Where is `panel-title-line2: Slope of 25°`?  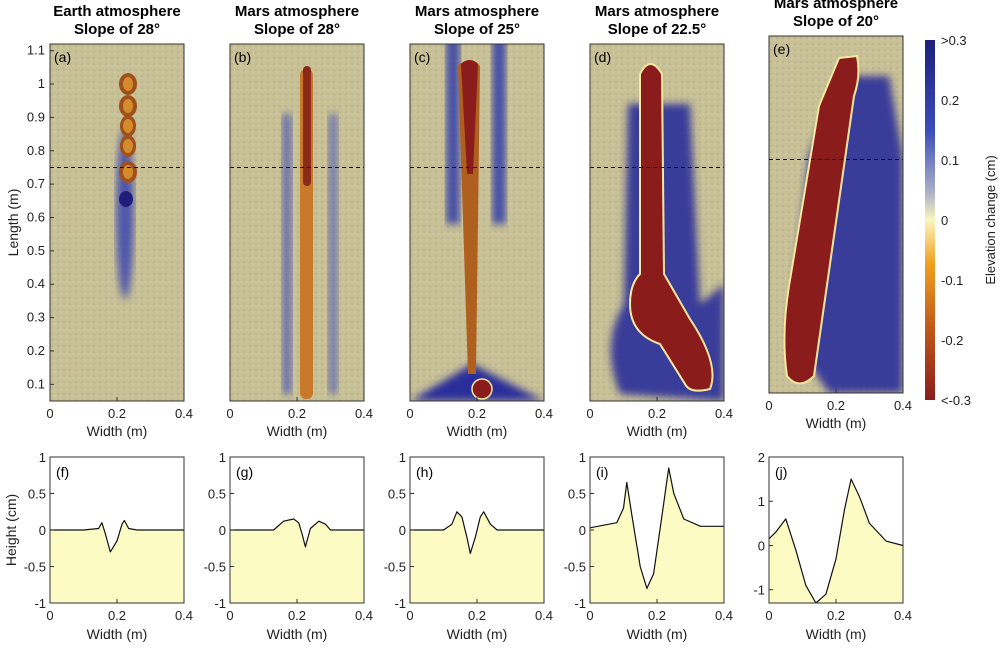 panel-title-line2: Slope of 25° is located at coordinates (477, 29).